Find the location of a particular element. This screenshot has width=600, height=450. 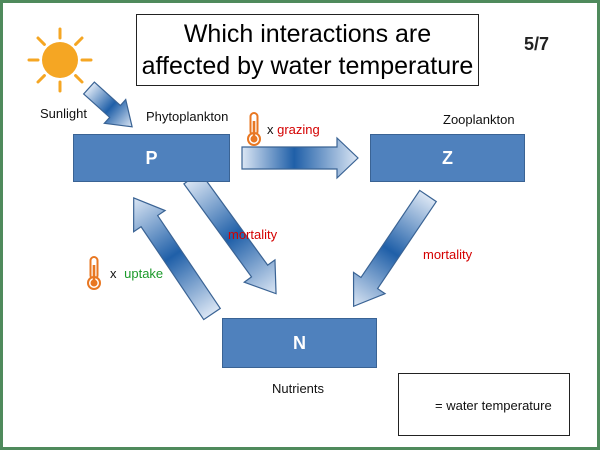

phytoplankton-label: Phytoplankton is located at coordinates (187, 116).